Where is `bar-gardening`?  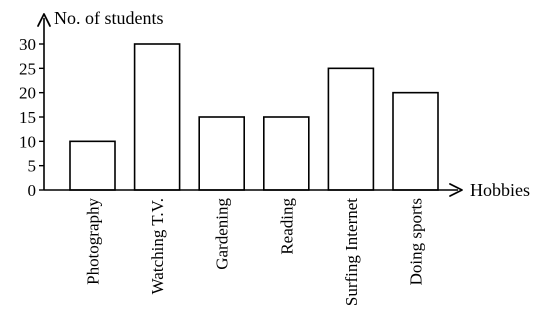 bar-gardening is located at coordinates (221, 153).